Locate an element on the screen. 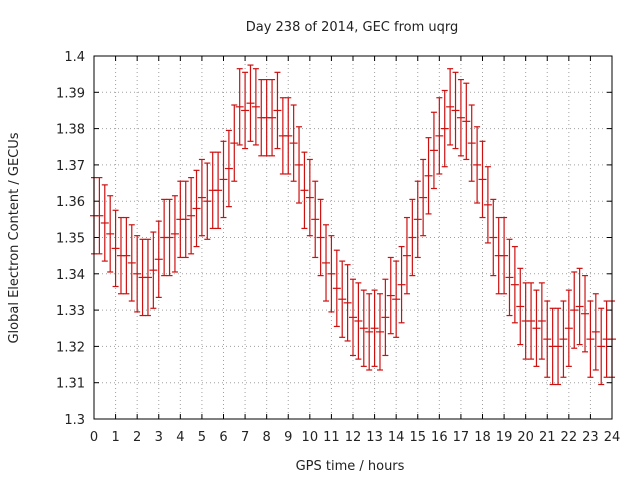 This screenshot has height=480, width=640. y-tick-label: 1.37 is located at coordinates (70, 166).